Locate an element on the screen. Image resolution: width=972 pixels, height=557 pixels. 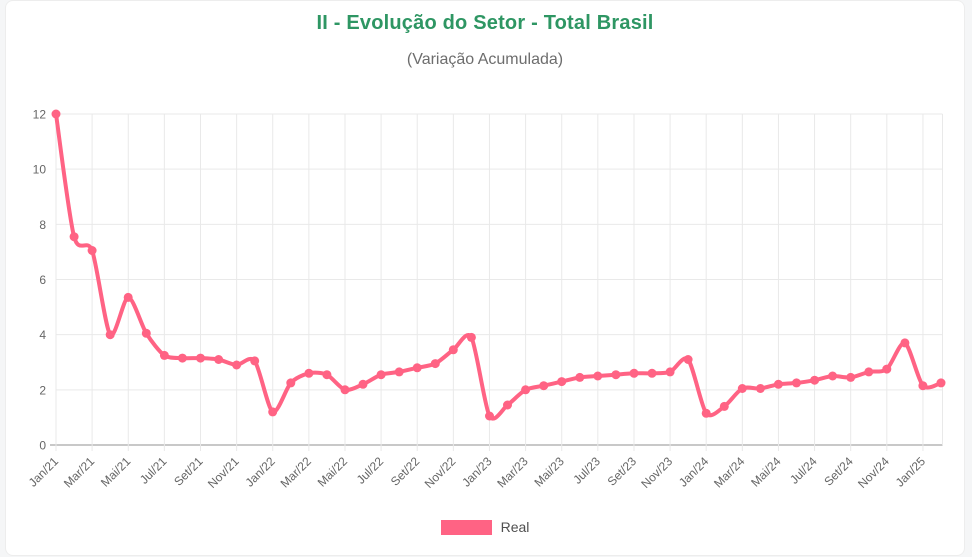
x-tick-label: Jan/23 is located at coordinates (477, 472).